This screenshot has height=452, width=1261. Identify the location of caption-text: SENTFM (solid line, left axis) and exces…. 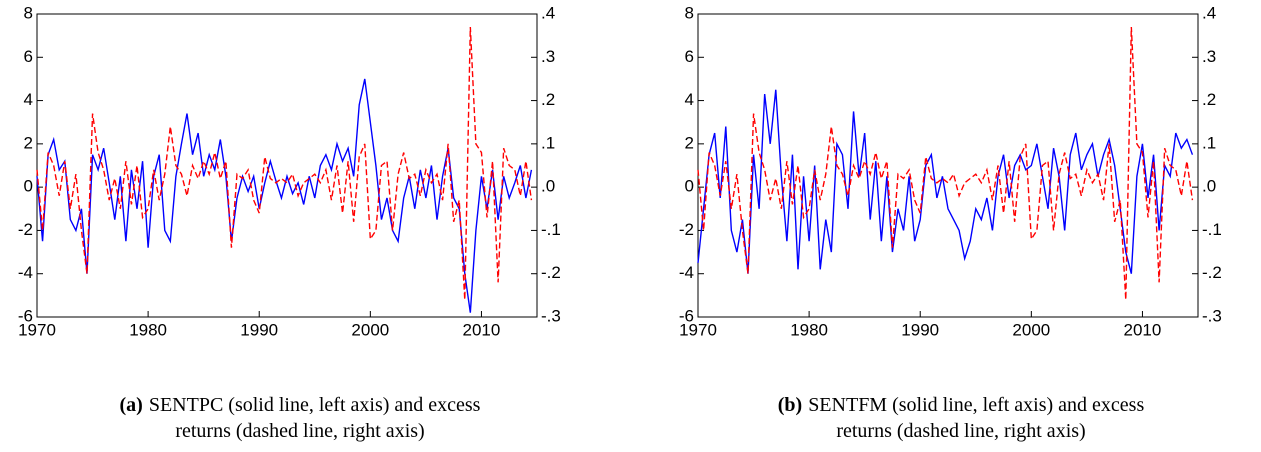
(976, 418).